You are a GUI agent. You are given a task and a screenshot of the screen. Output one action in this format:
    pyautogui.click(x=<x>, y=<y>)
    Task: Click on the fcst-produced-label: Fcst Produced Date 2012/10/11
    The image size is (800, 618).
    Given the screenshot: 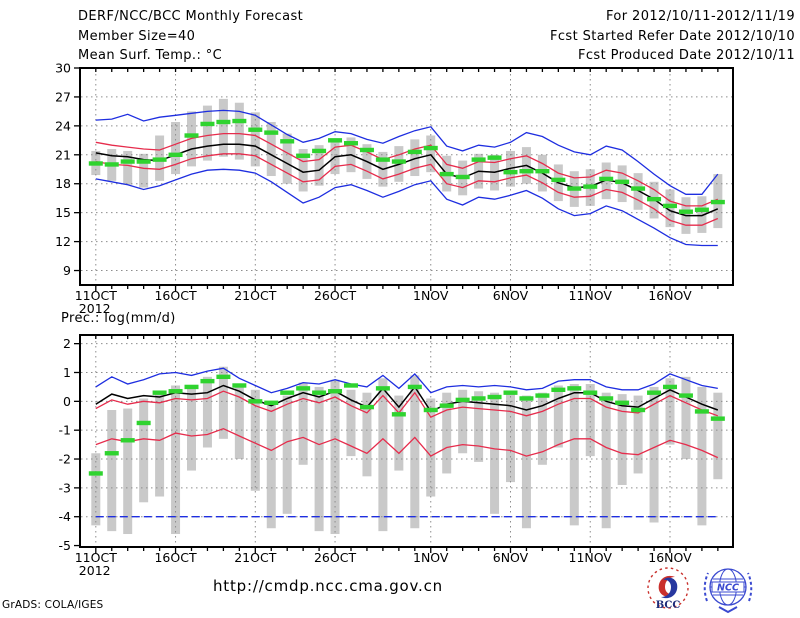 What is the action you would take?
    pyautogui.click(x=686, y=55)
    